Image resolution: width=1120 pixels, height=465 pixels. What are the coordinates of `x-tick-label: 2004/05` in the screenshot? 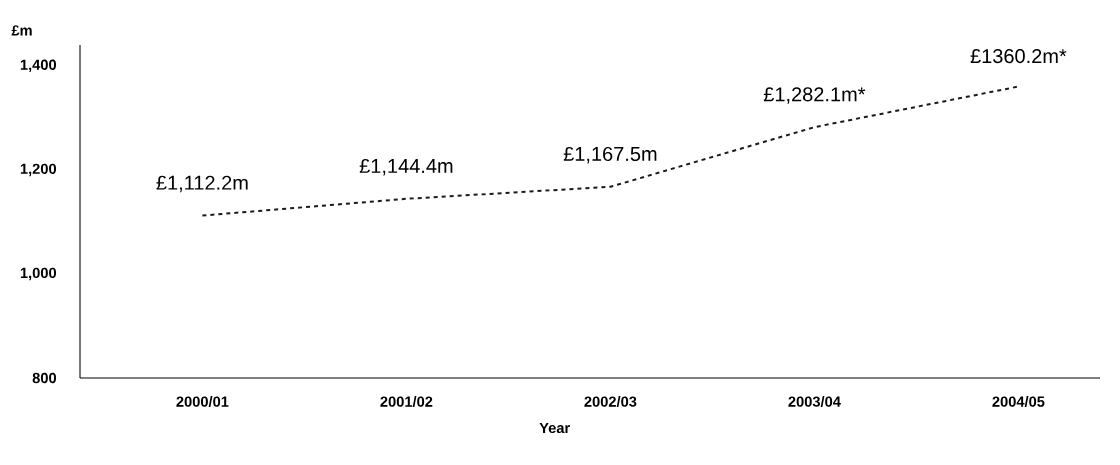 It's located at (1018, 401).